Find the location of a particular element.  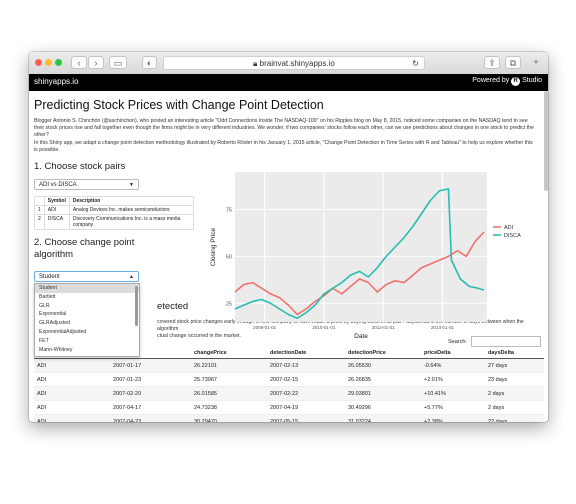

search-input is located at coordinates (505, 341).